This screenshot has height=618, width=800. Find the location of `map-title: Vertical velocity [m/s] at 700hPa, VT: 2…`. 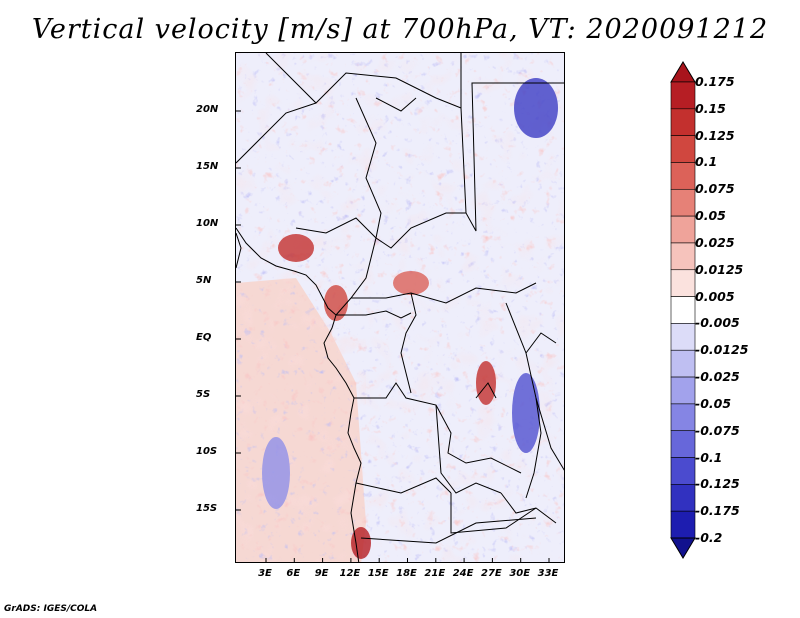

map-title: Vertical velocity [m/s] at 700hPa, VT: 2… is located at coordinates (400, 29).